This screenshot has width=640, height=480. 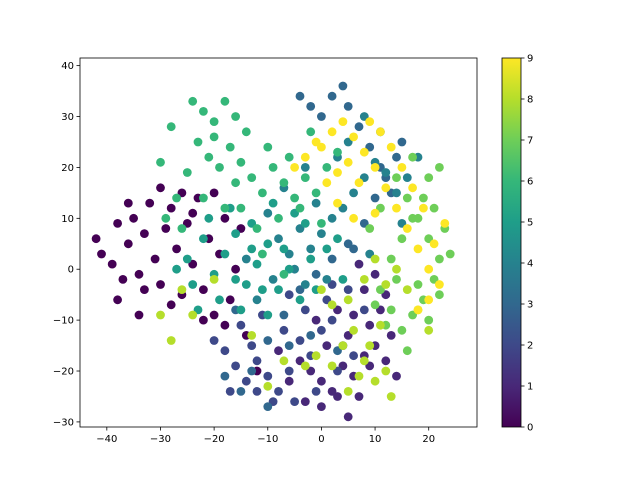 What do you see at coordinates (67, 168) in the screenshot?
I see `y-tick-label-5: 20` at bounding box center [67, 168].